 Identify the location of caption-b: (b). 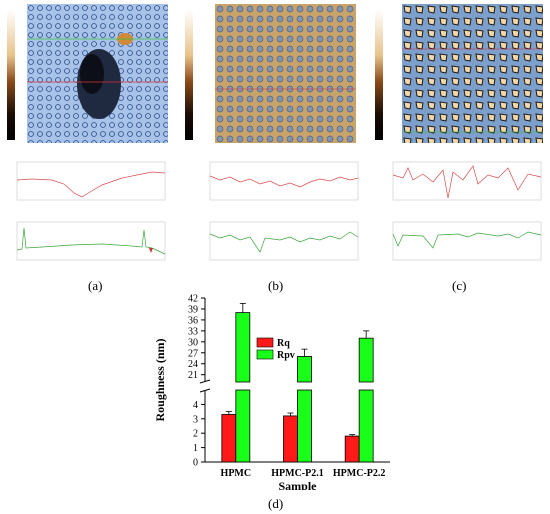
(276, 285).